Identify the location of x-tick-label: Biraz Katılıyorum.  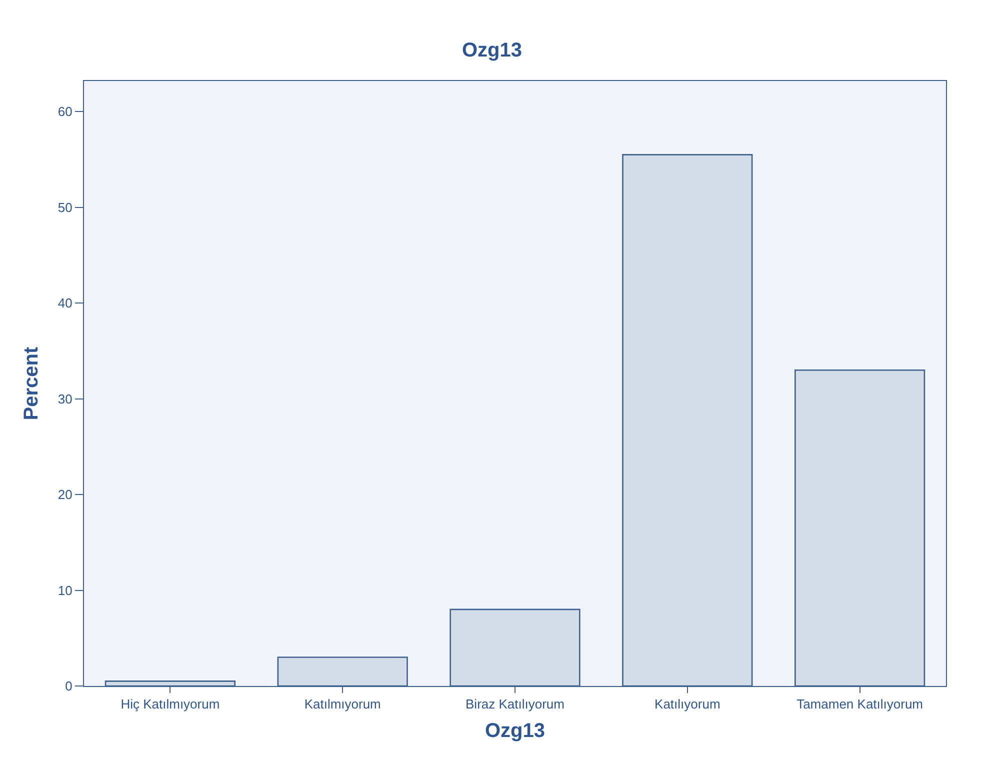
(515, 704).